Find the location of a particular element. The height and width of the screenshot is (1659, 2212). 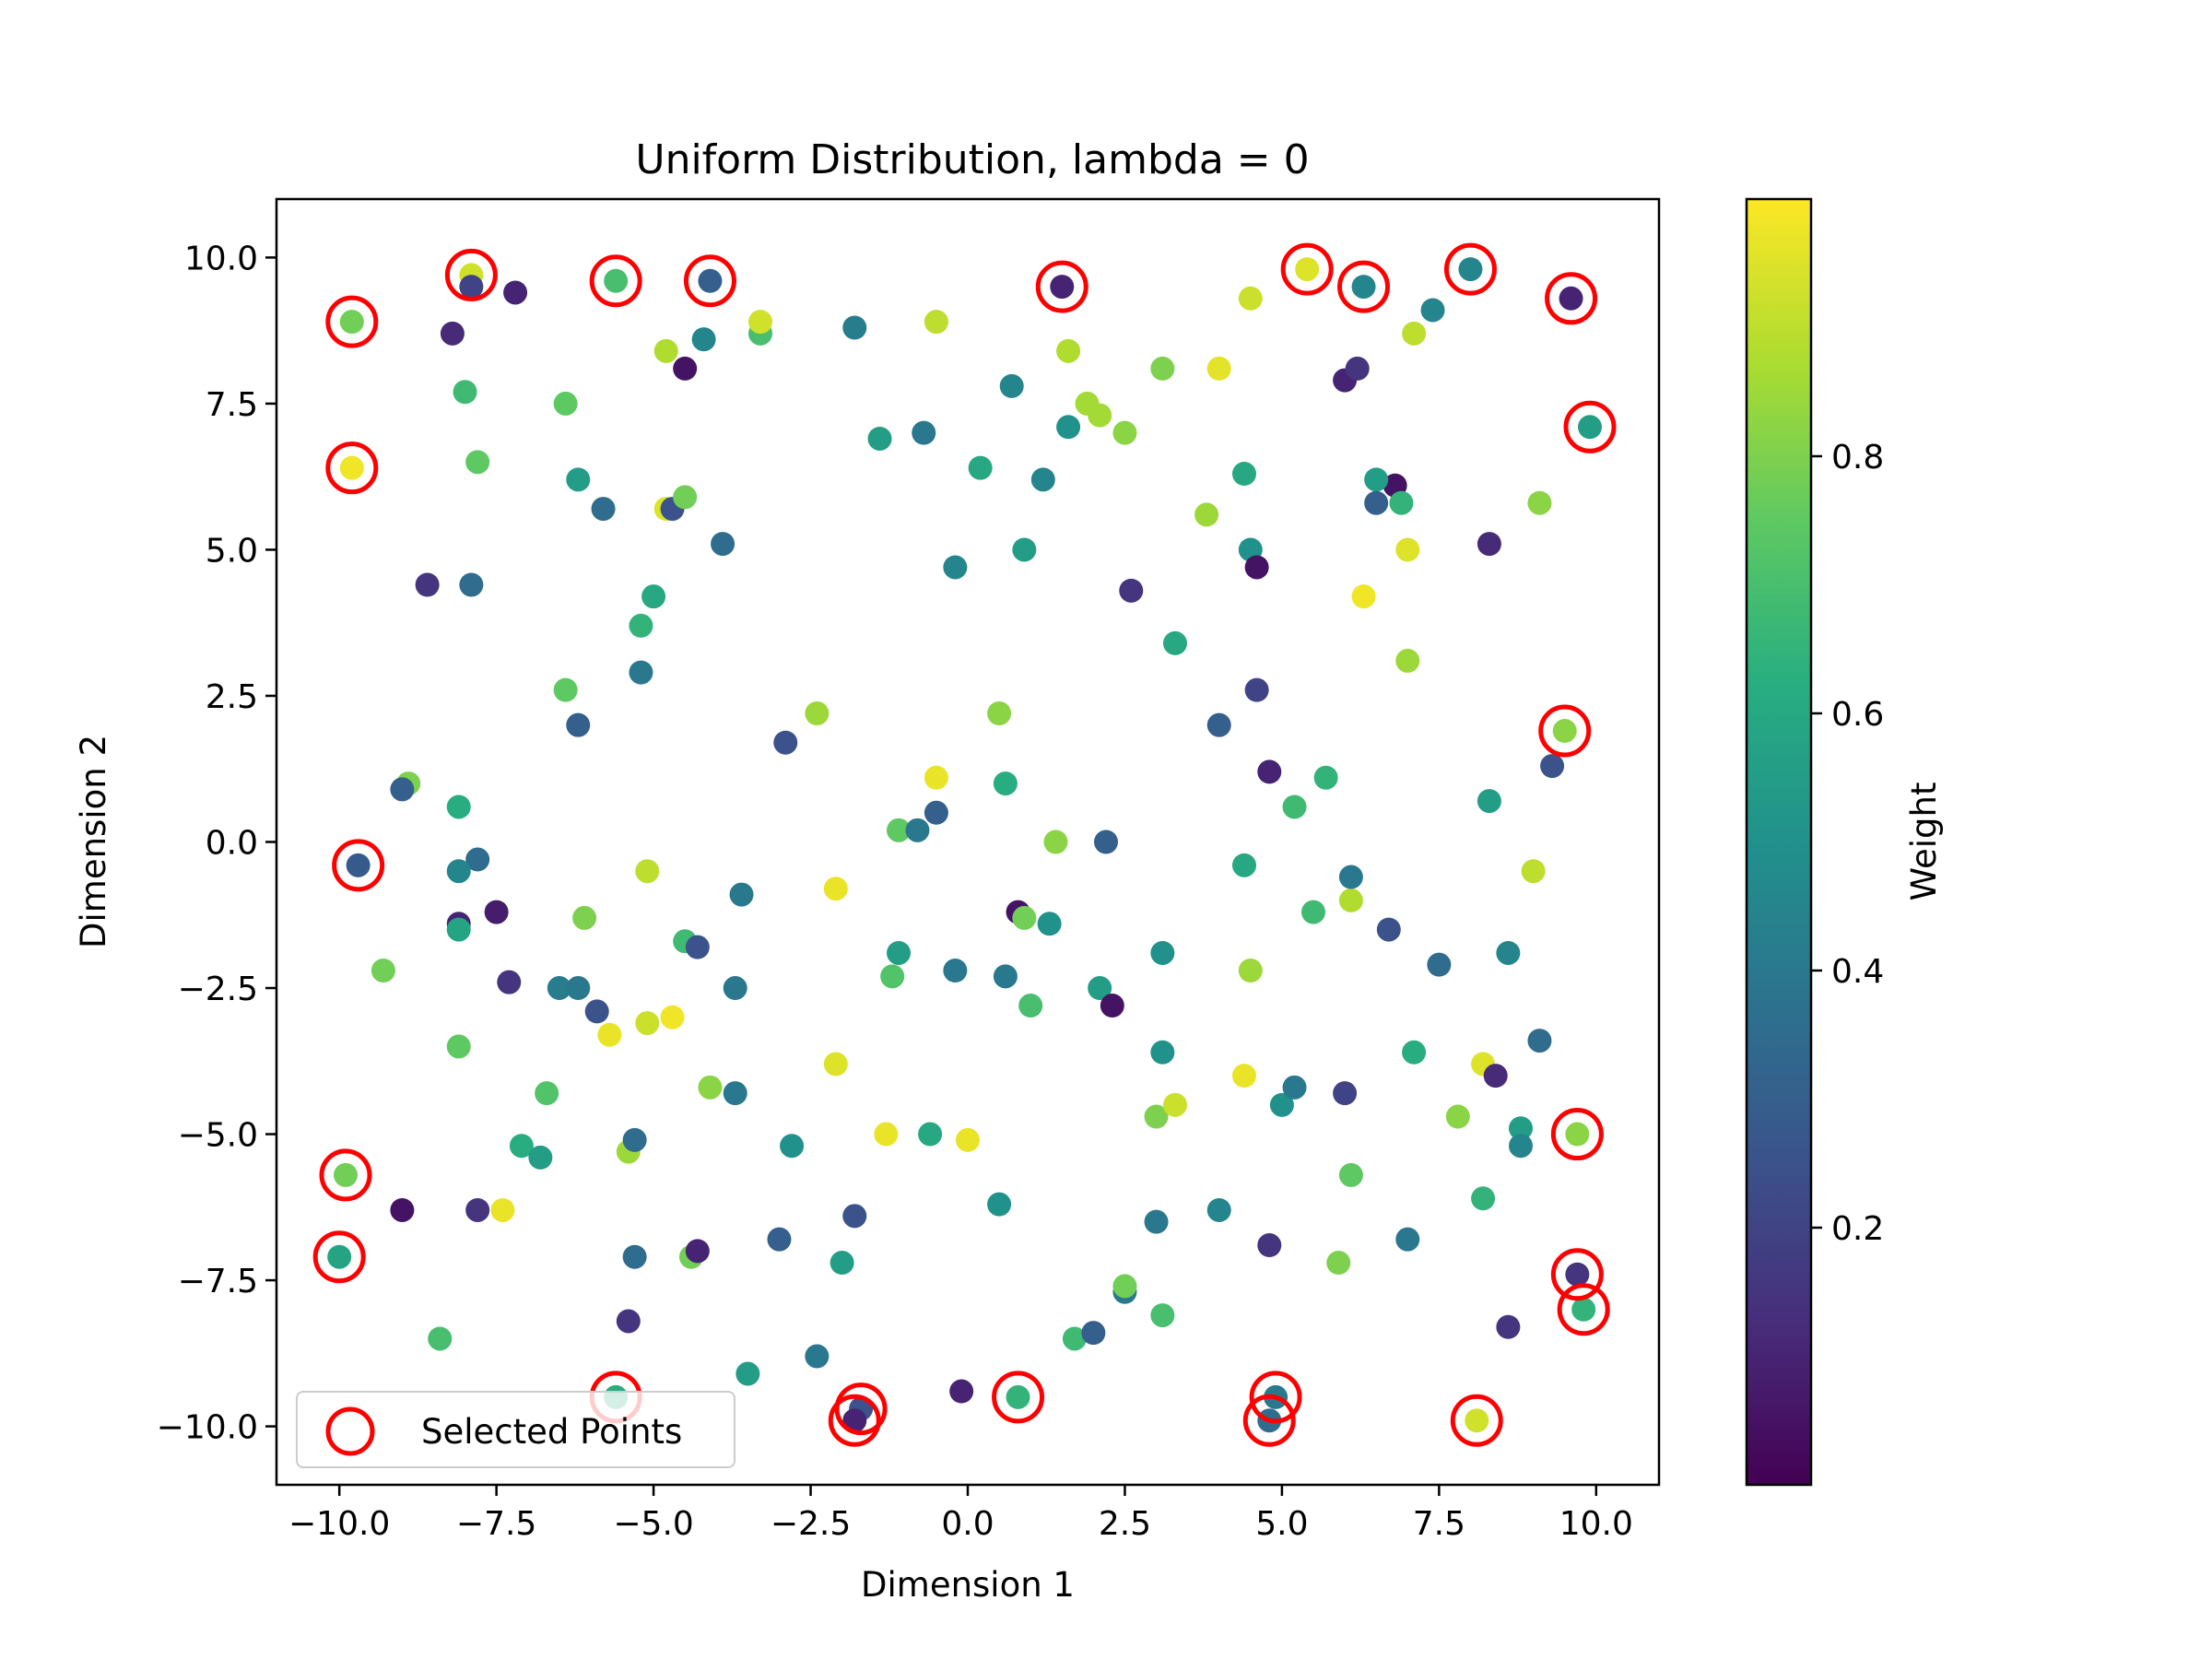

x-tick-label: 2.5 is located at coordinates (1125, 1524).